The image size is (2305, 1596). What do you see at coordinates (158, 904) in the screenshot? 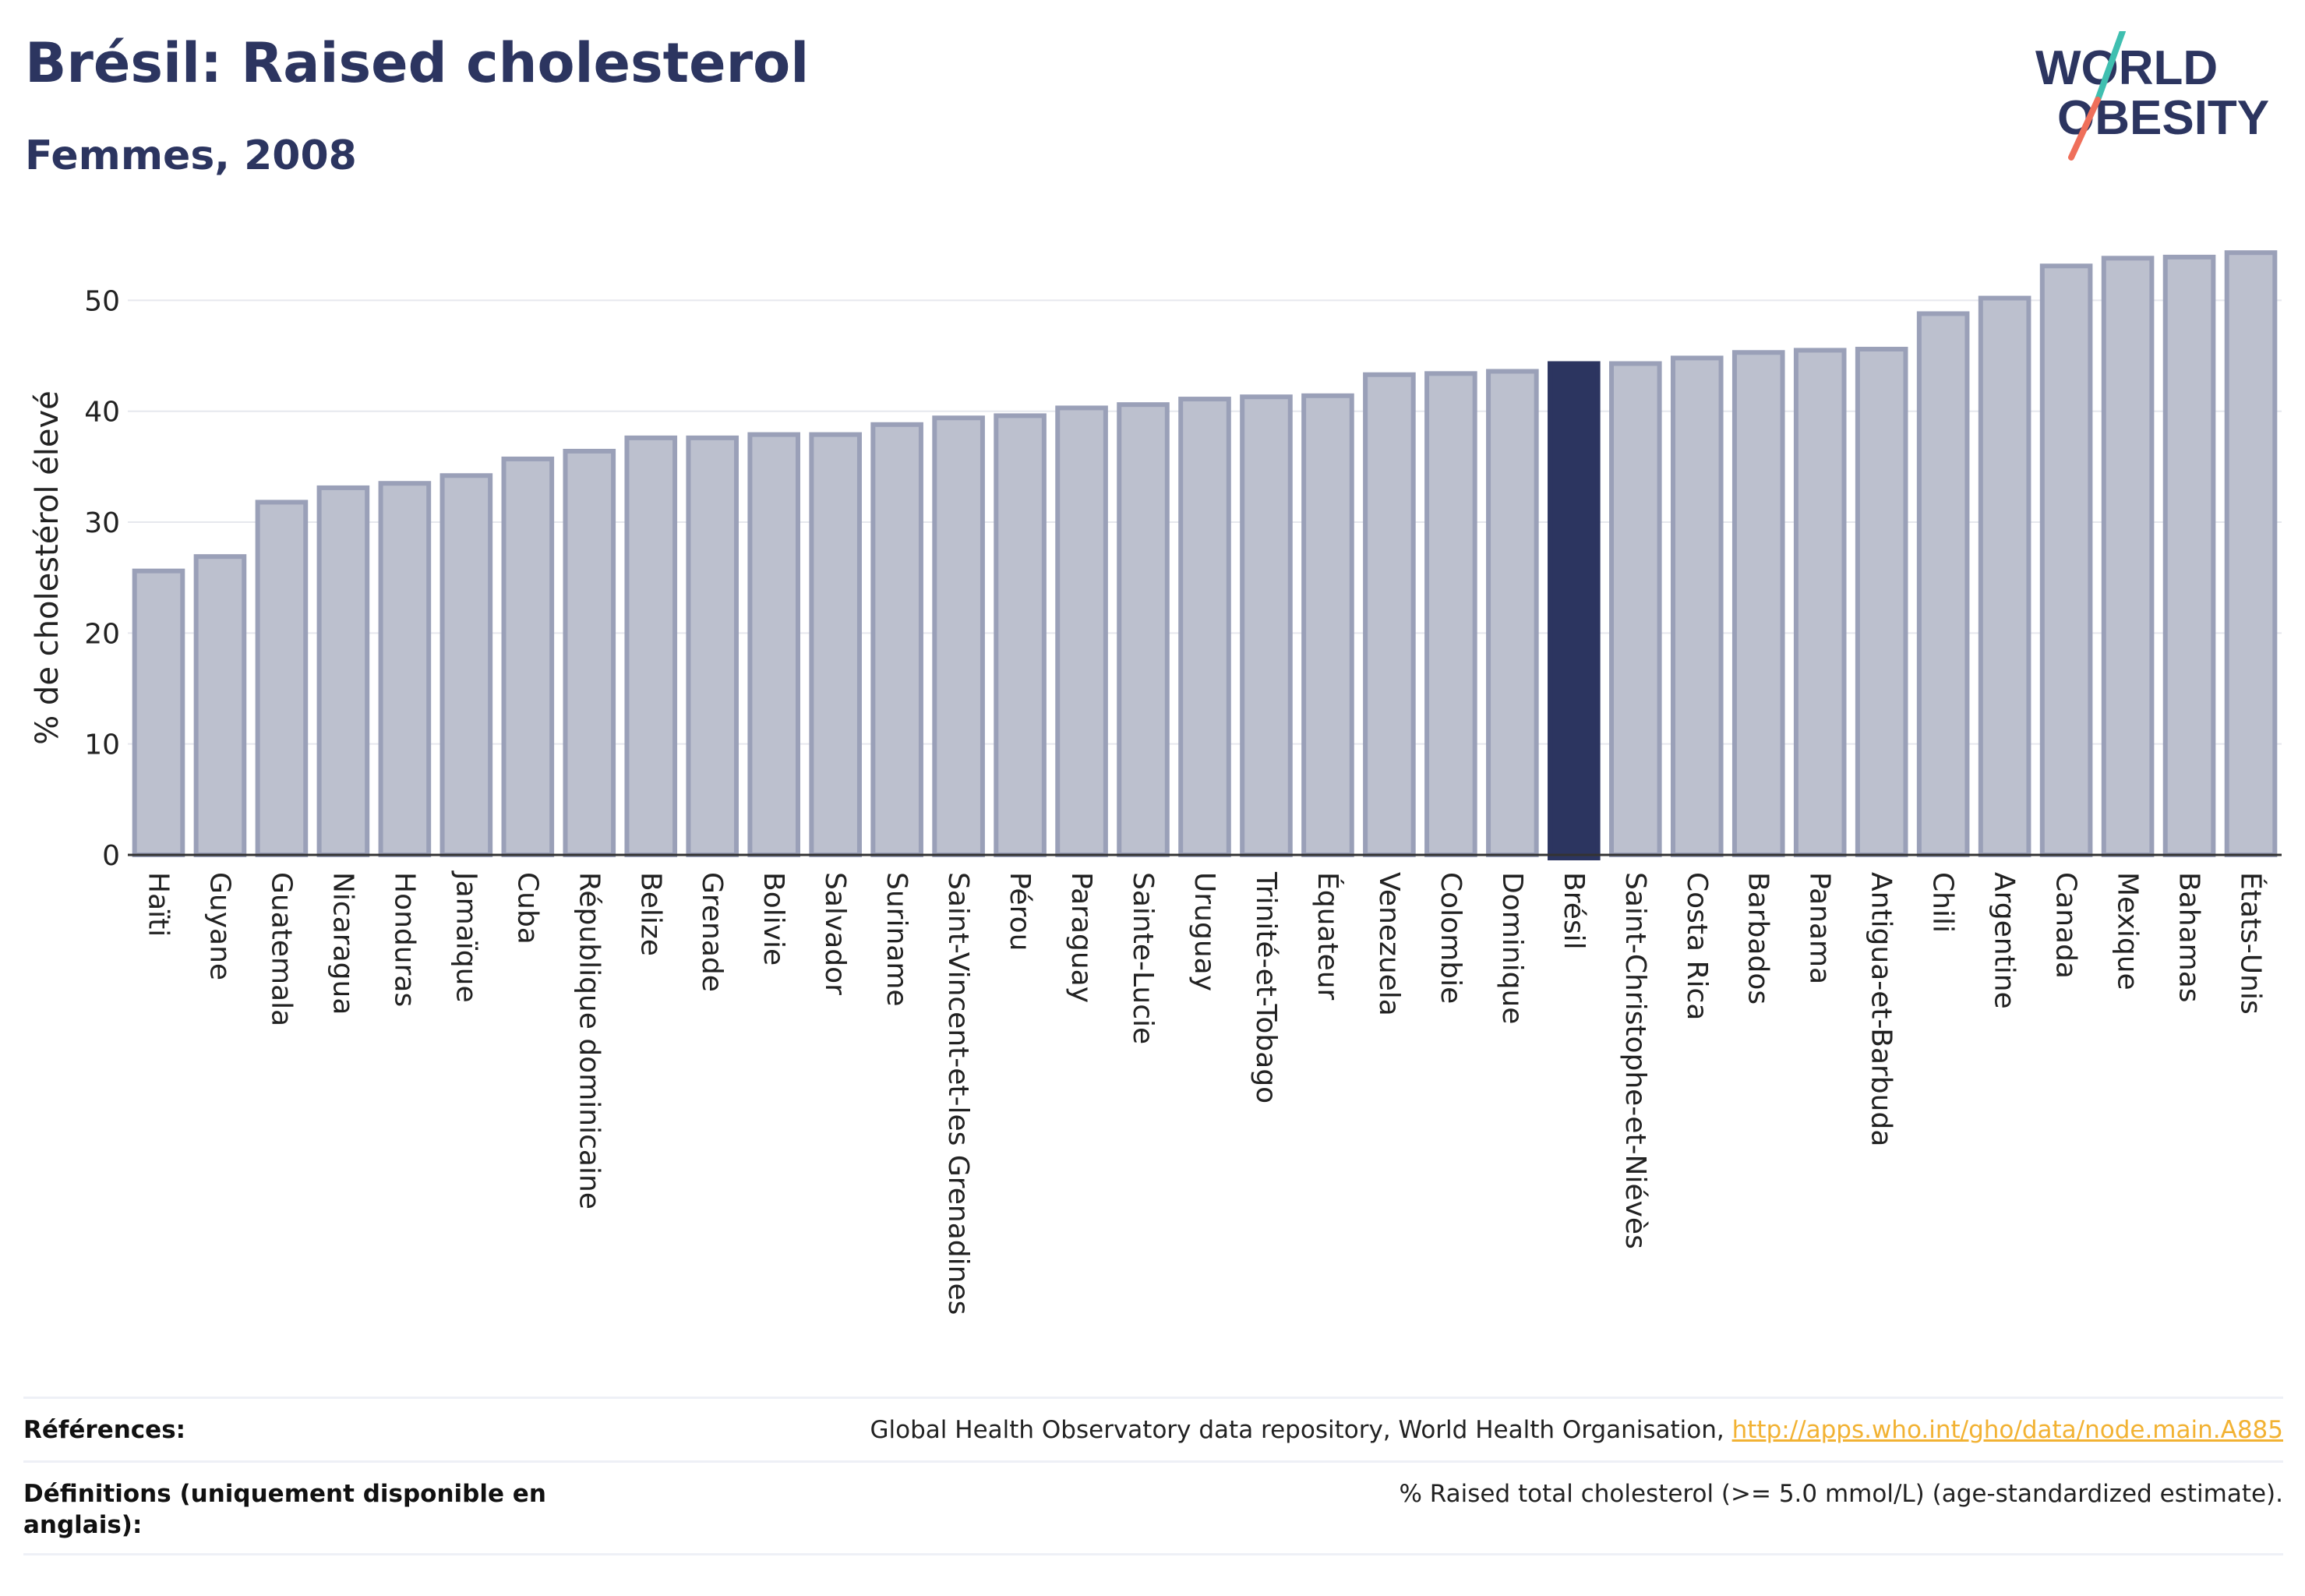
I see `x-tick-label: Haïti` at bounding box center [158, 904].